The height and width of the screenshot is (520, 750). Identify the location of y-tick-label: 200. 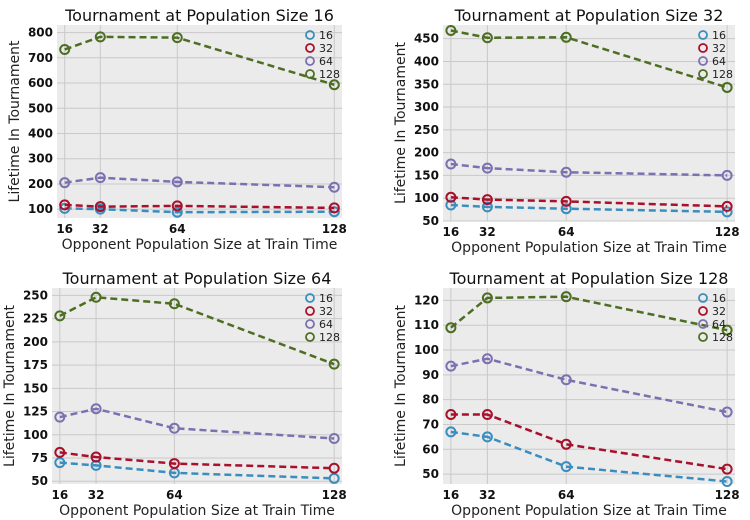
(426, 153).